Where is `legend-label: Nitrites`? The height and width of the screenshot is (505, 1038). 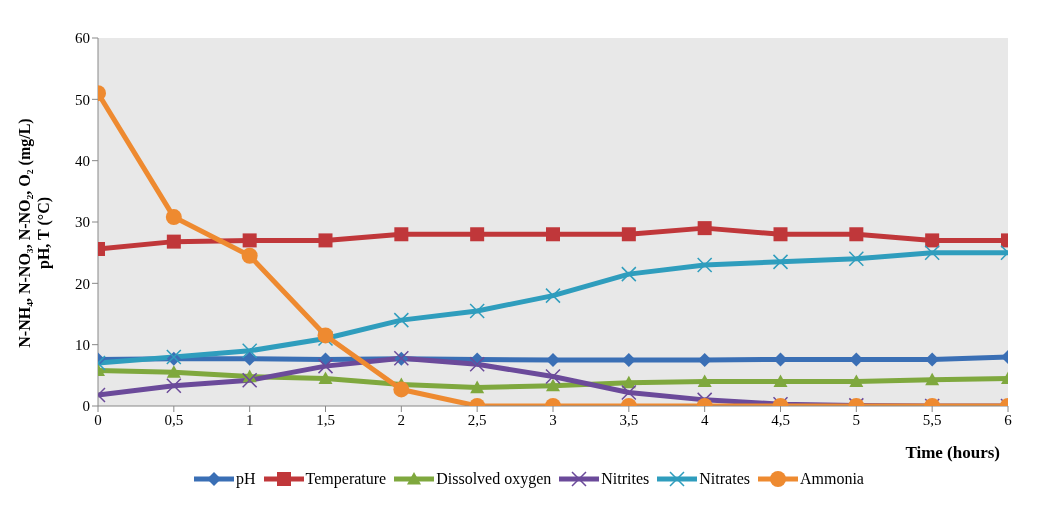
legend-label: Nitrites is located at coordinates (625, 479).